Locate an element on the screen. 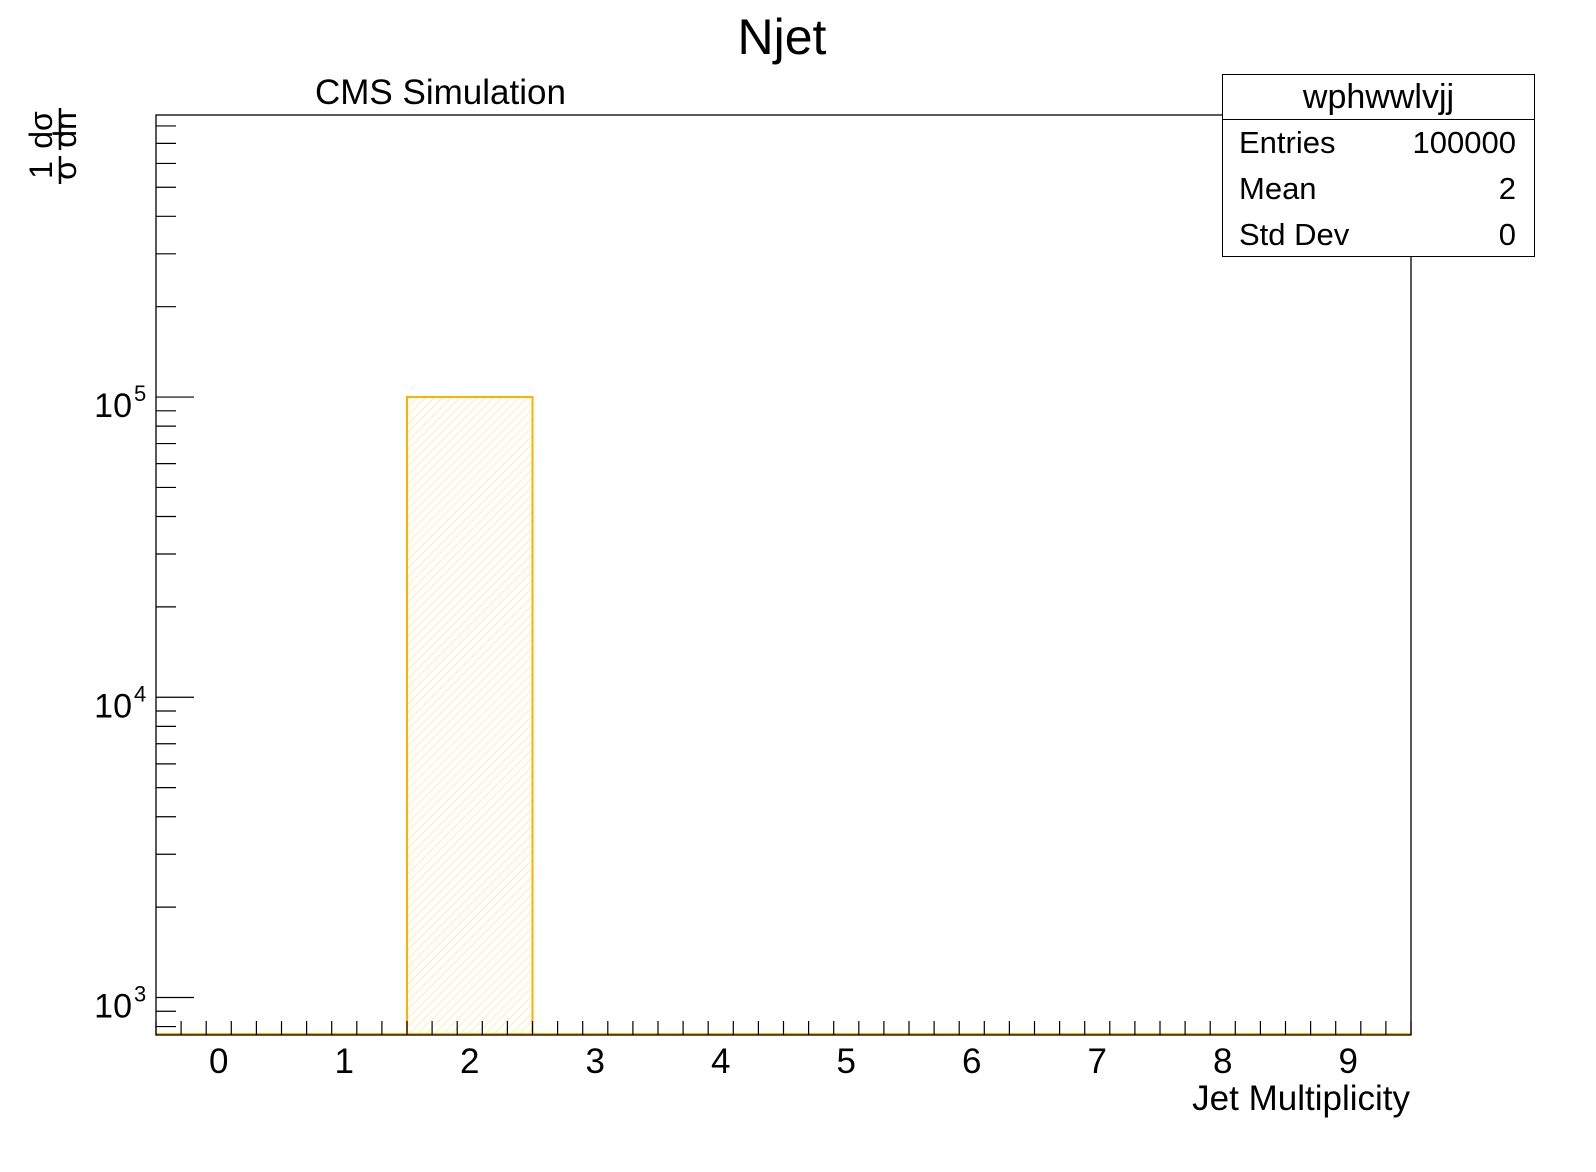 This screenshot has height=1172, width=1596. stats-row-stddev: Std Dev 0 is located at coordinates (1378, 235).